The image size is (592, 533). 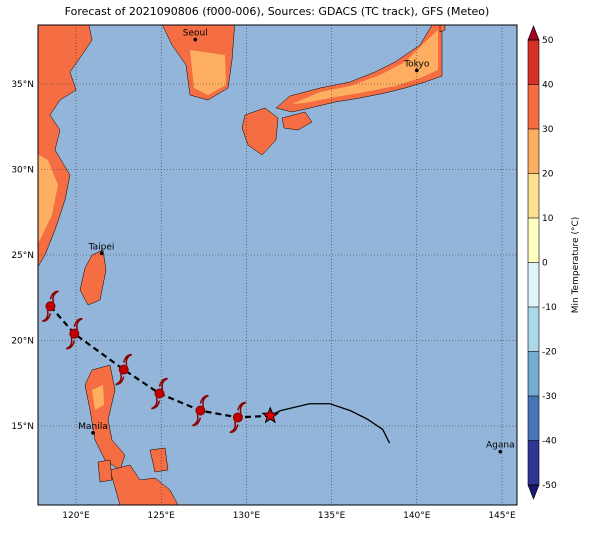 What do you see at coordinates (549, 486) in the screenshot?
I see `colorbar-tick-label: -50` at bounding box center [549, 486].